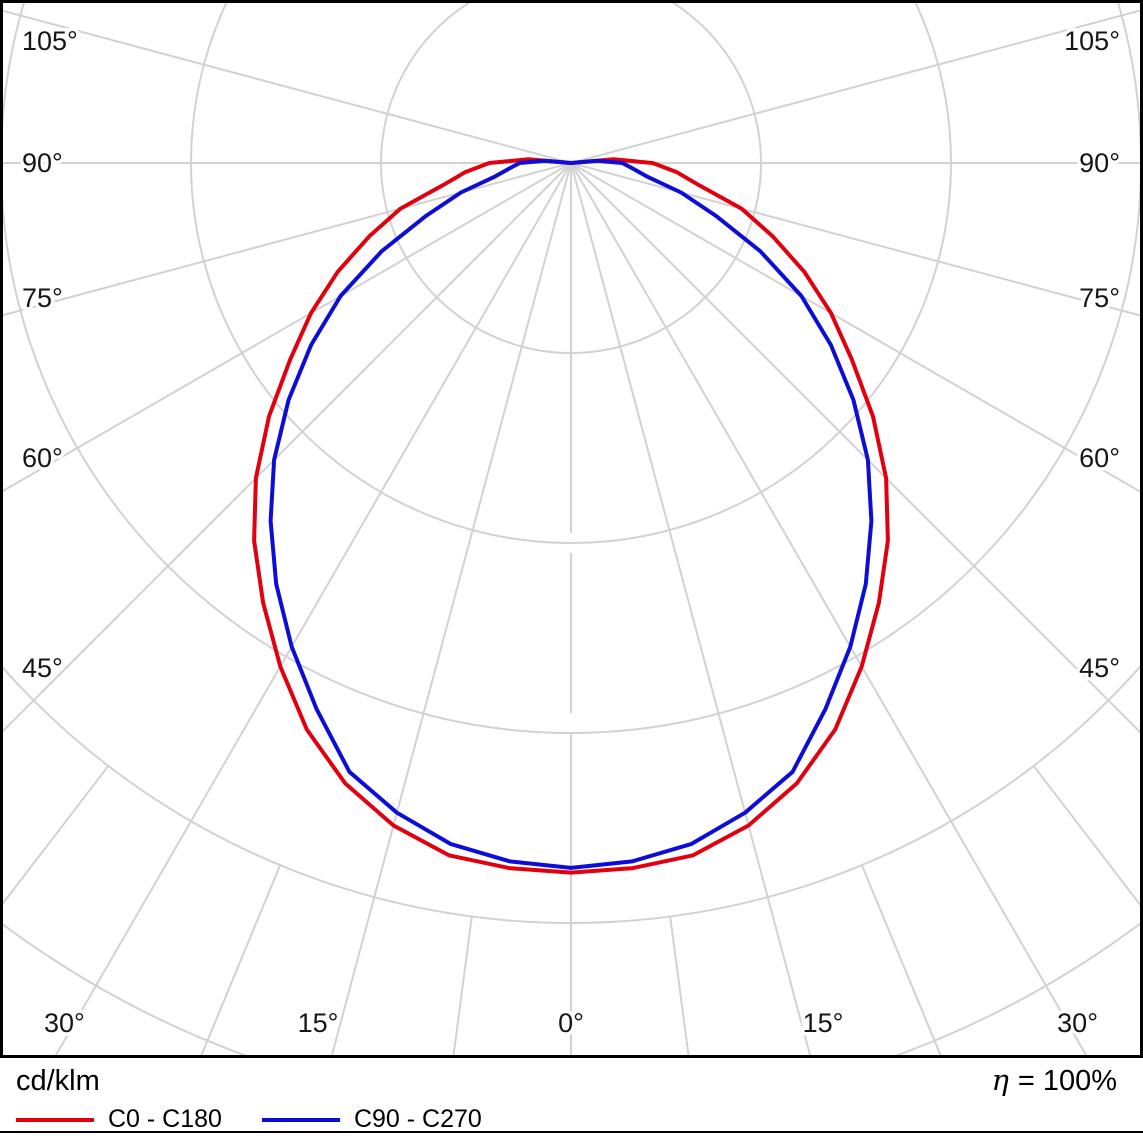 This screenshot has width=1143, height=1143. Describe the element at coordinates (571, 1100) in the screenshot. I see `footer: cd/klm η = 100% C0 - C180 C90 - C270` at that location.